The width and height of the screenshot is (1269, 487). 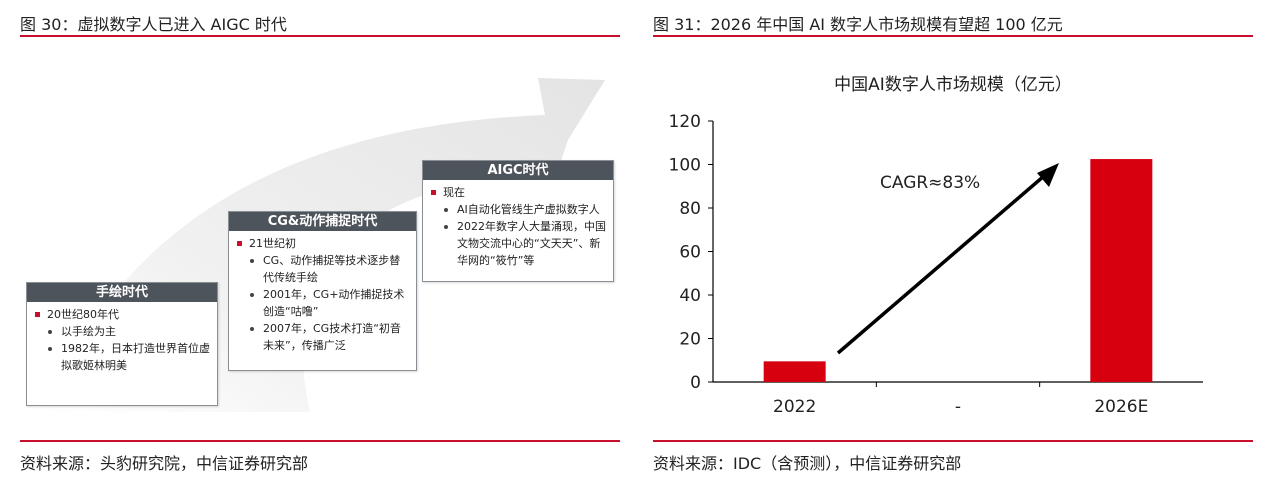 What do you see at coordinates (953, 36) in the screenshot?
I see `right-top-divider` at bounding box center [953, 36].